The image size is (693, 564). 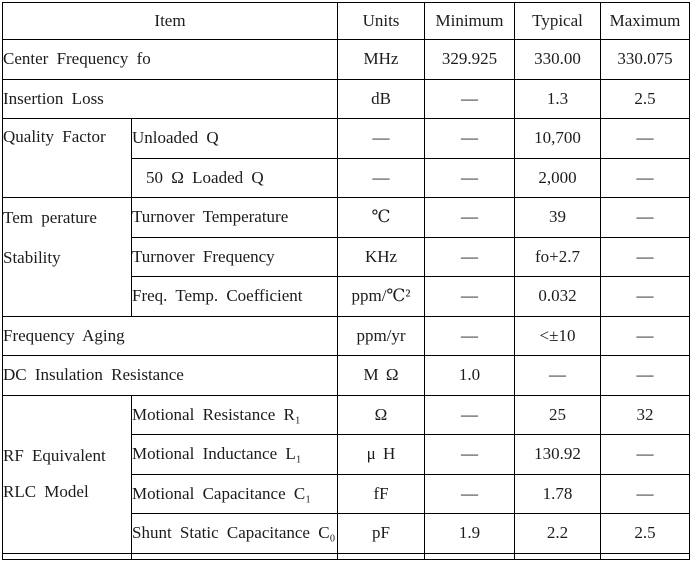 What do you see at coordinates (557, 177) in the screenshot?
I see `typ-value: 2,000` at bounding box center [557, 177].